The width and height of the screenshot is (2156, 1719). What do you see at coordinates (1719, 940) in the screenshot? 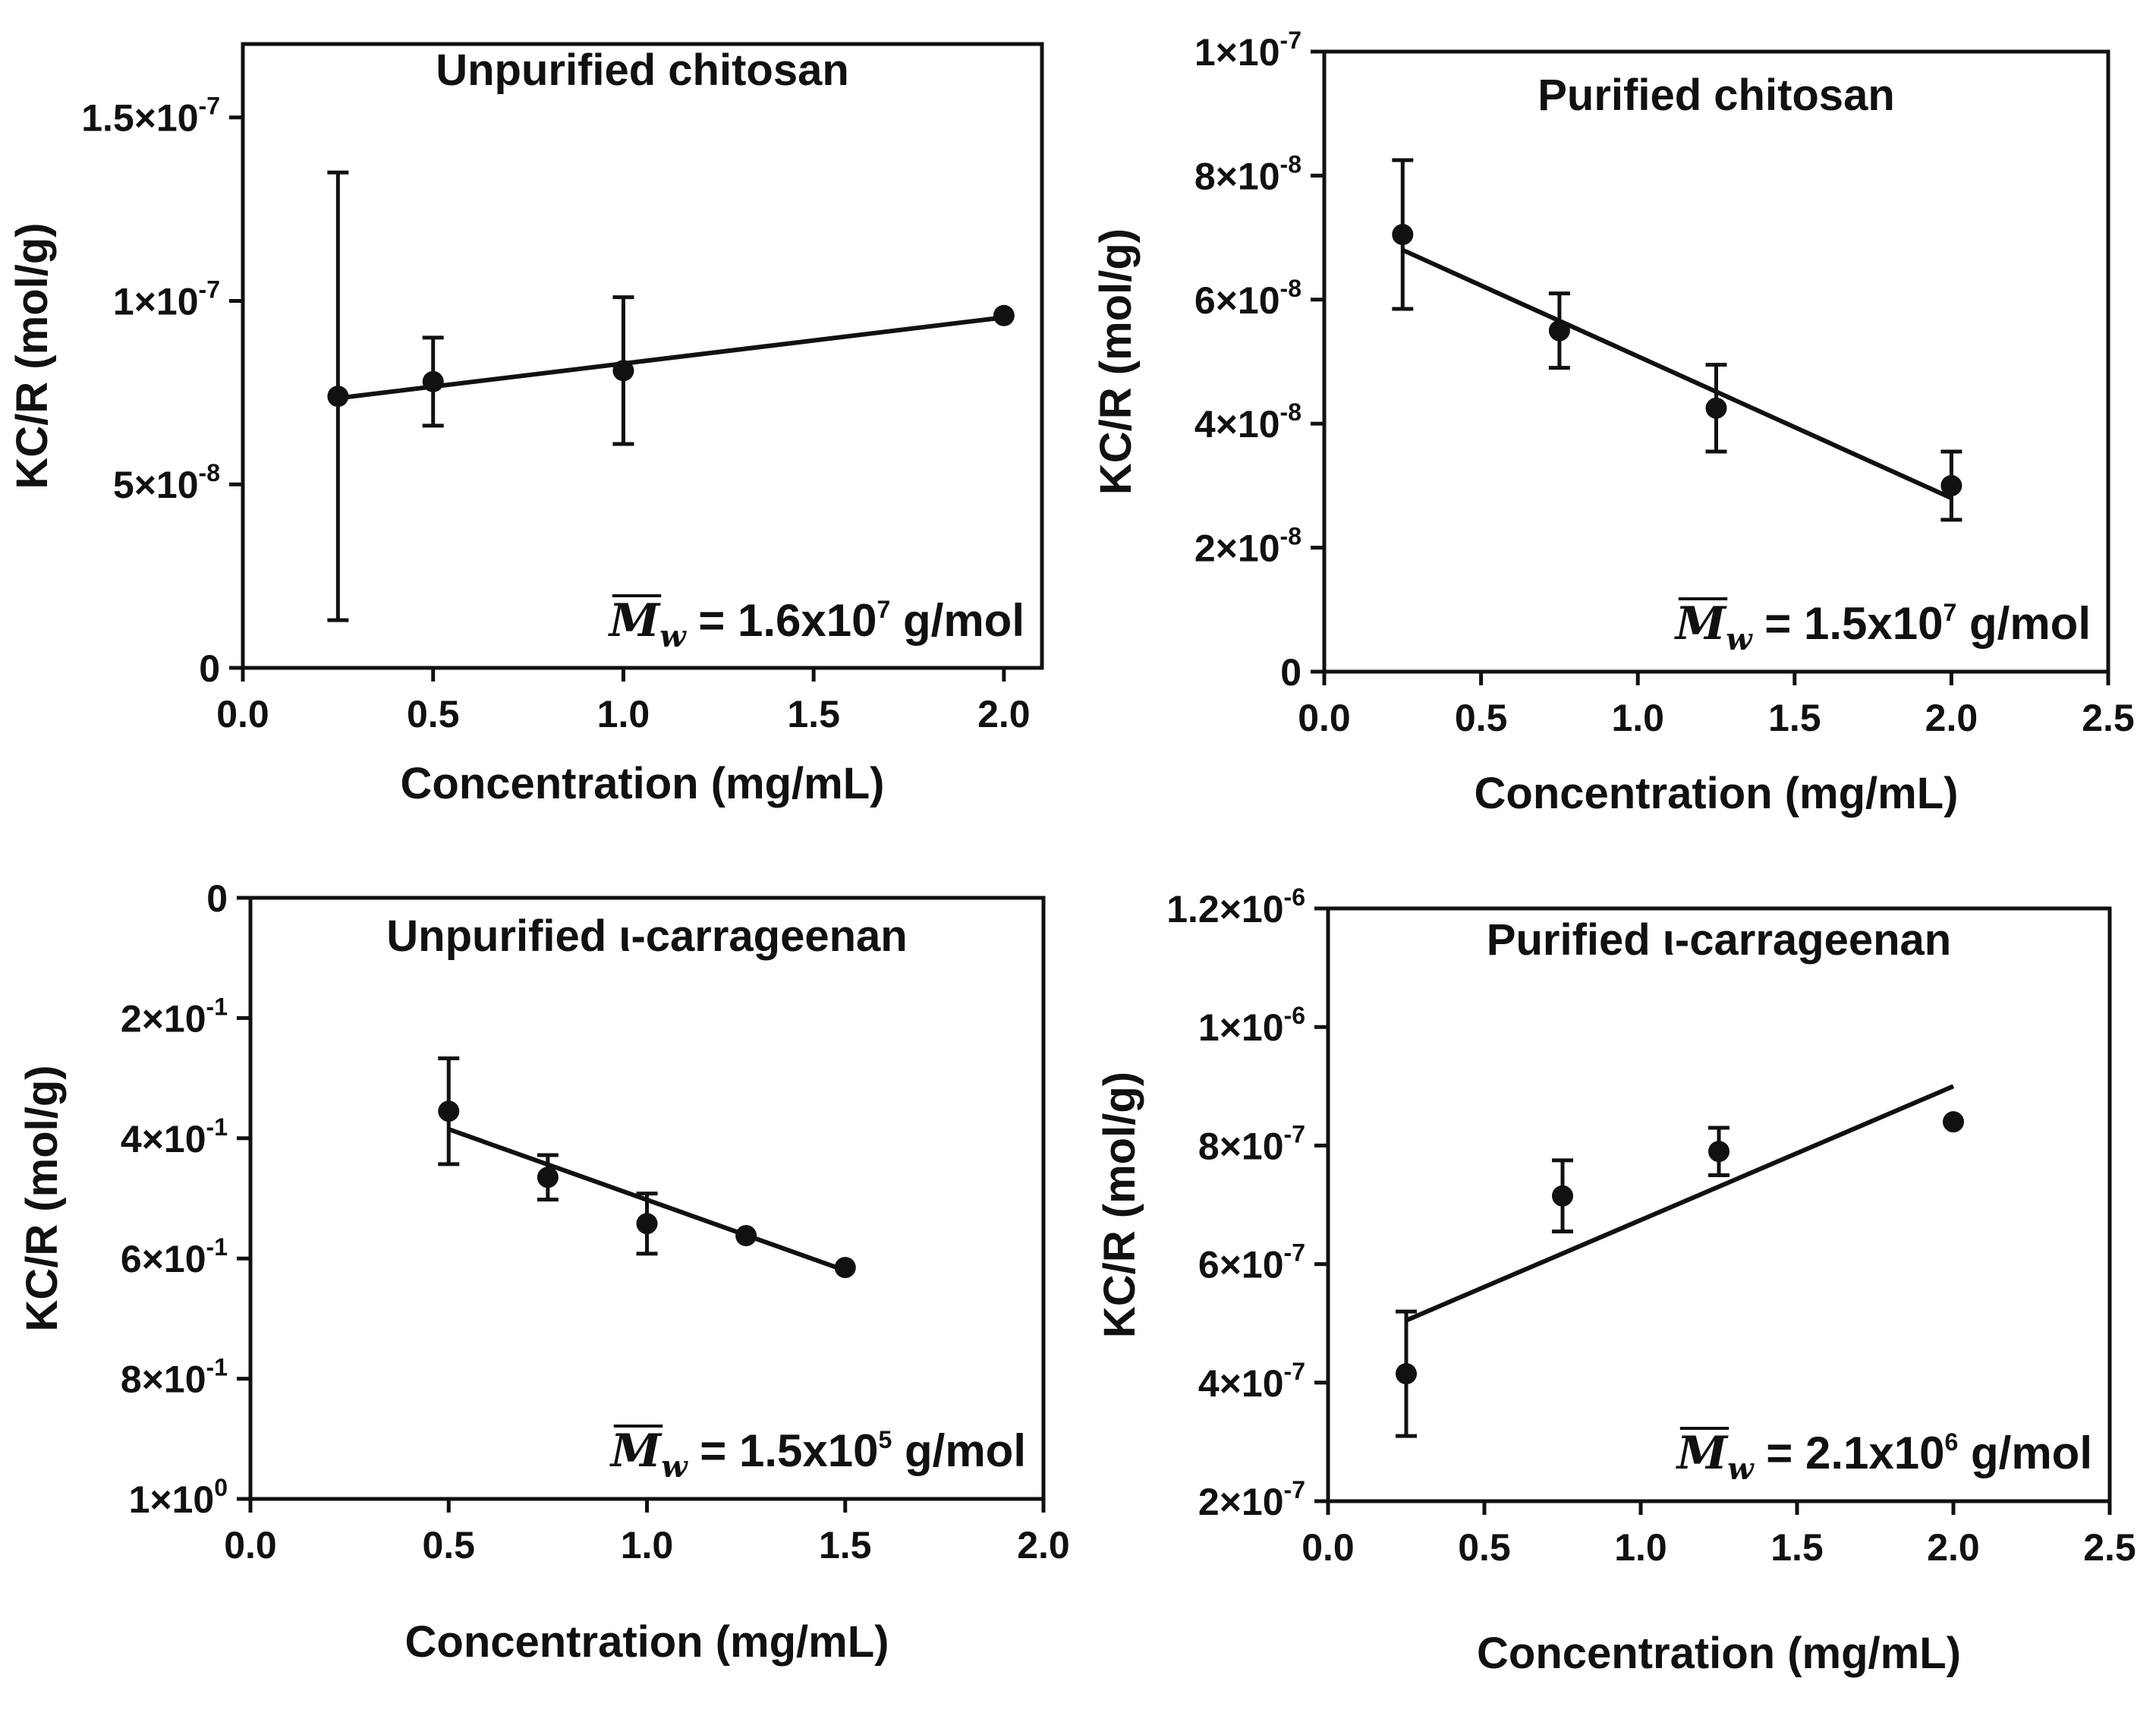
I see `panel-title: Purified ι-carrageenan` at bounding box center [1719, 940].